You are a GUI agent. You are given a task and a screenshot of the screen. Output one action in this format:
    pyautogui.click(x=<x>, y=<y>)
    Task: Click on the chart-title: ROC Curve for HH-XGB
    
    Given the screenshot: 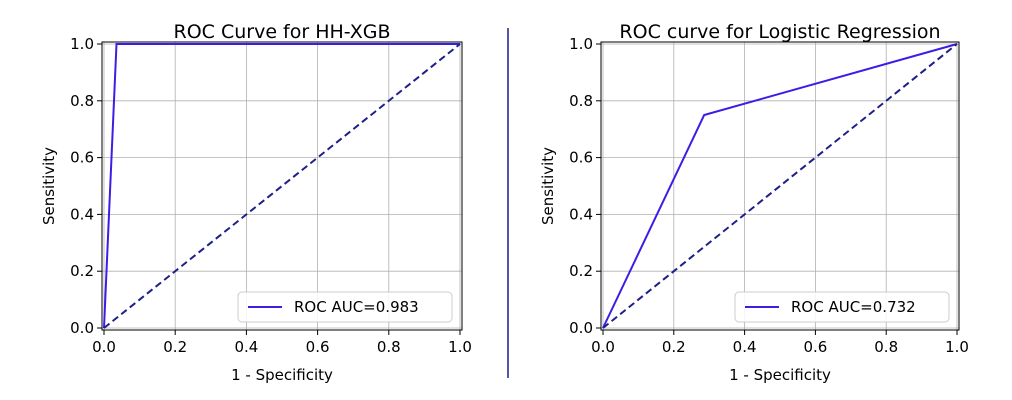 What is the action you would take?
    pyautogui.click(x=282, y=32)
    